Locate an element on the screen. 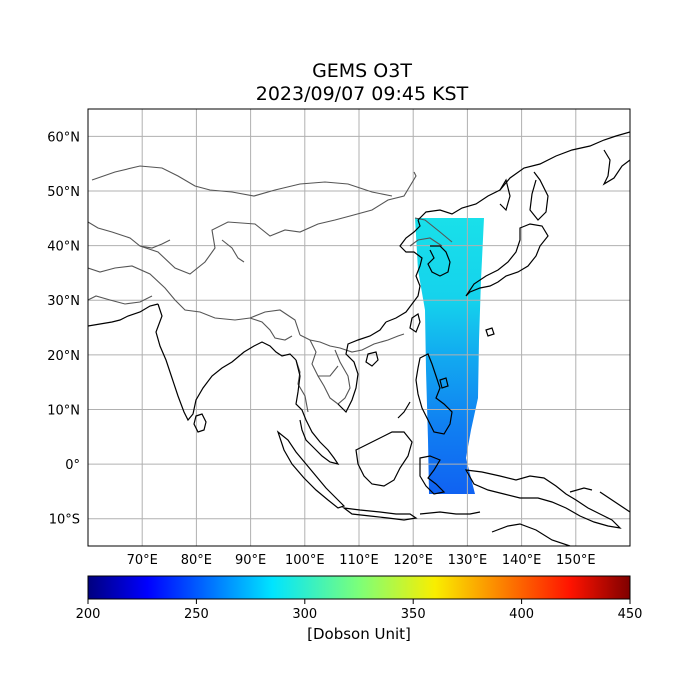  latitude-label: 50°N is located at coordinates (63, 192).